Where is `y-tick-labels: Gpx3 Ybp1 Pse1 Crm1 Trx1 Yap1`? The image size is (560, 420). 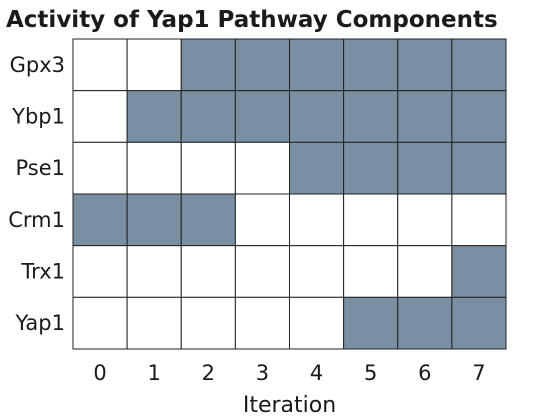
y-tick-labels: Gpx3 Ybp1 Pse1 Crm1 Trx1 Yap1 is located at coordinates (36, 194).